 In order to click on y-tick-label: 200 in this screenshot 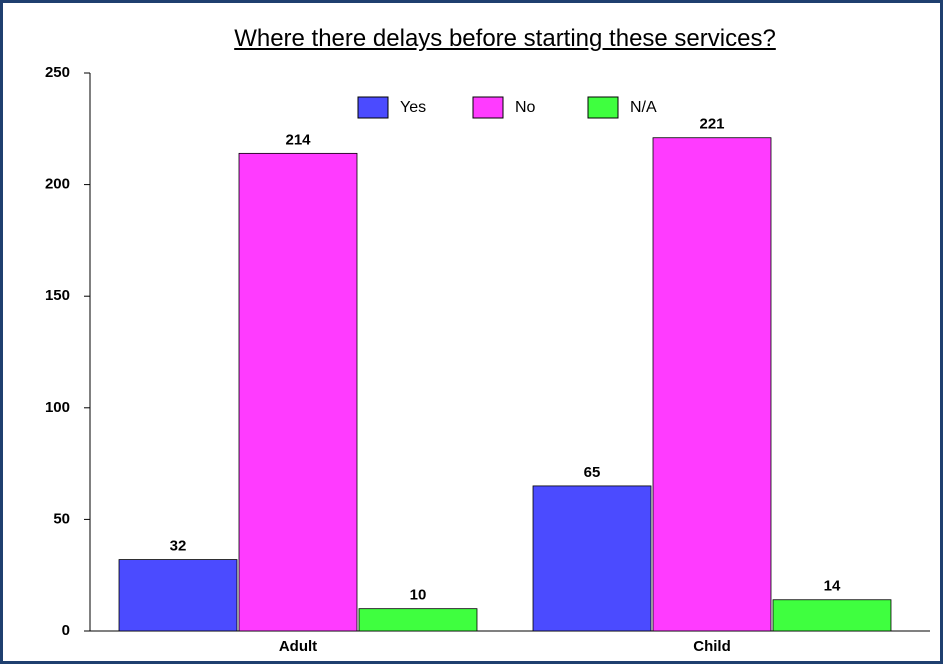, I will do `click(57, 184)`.